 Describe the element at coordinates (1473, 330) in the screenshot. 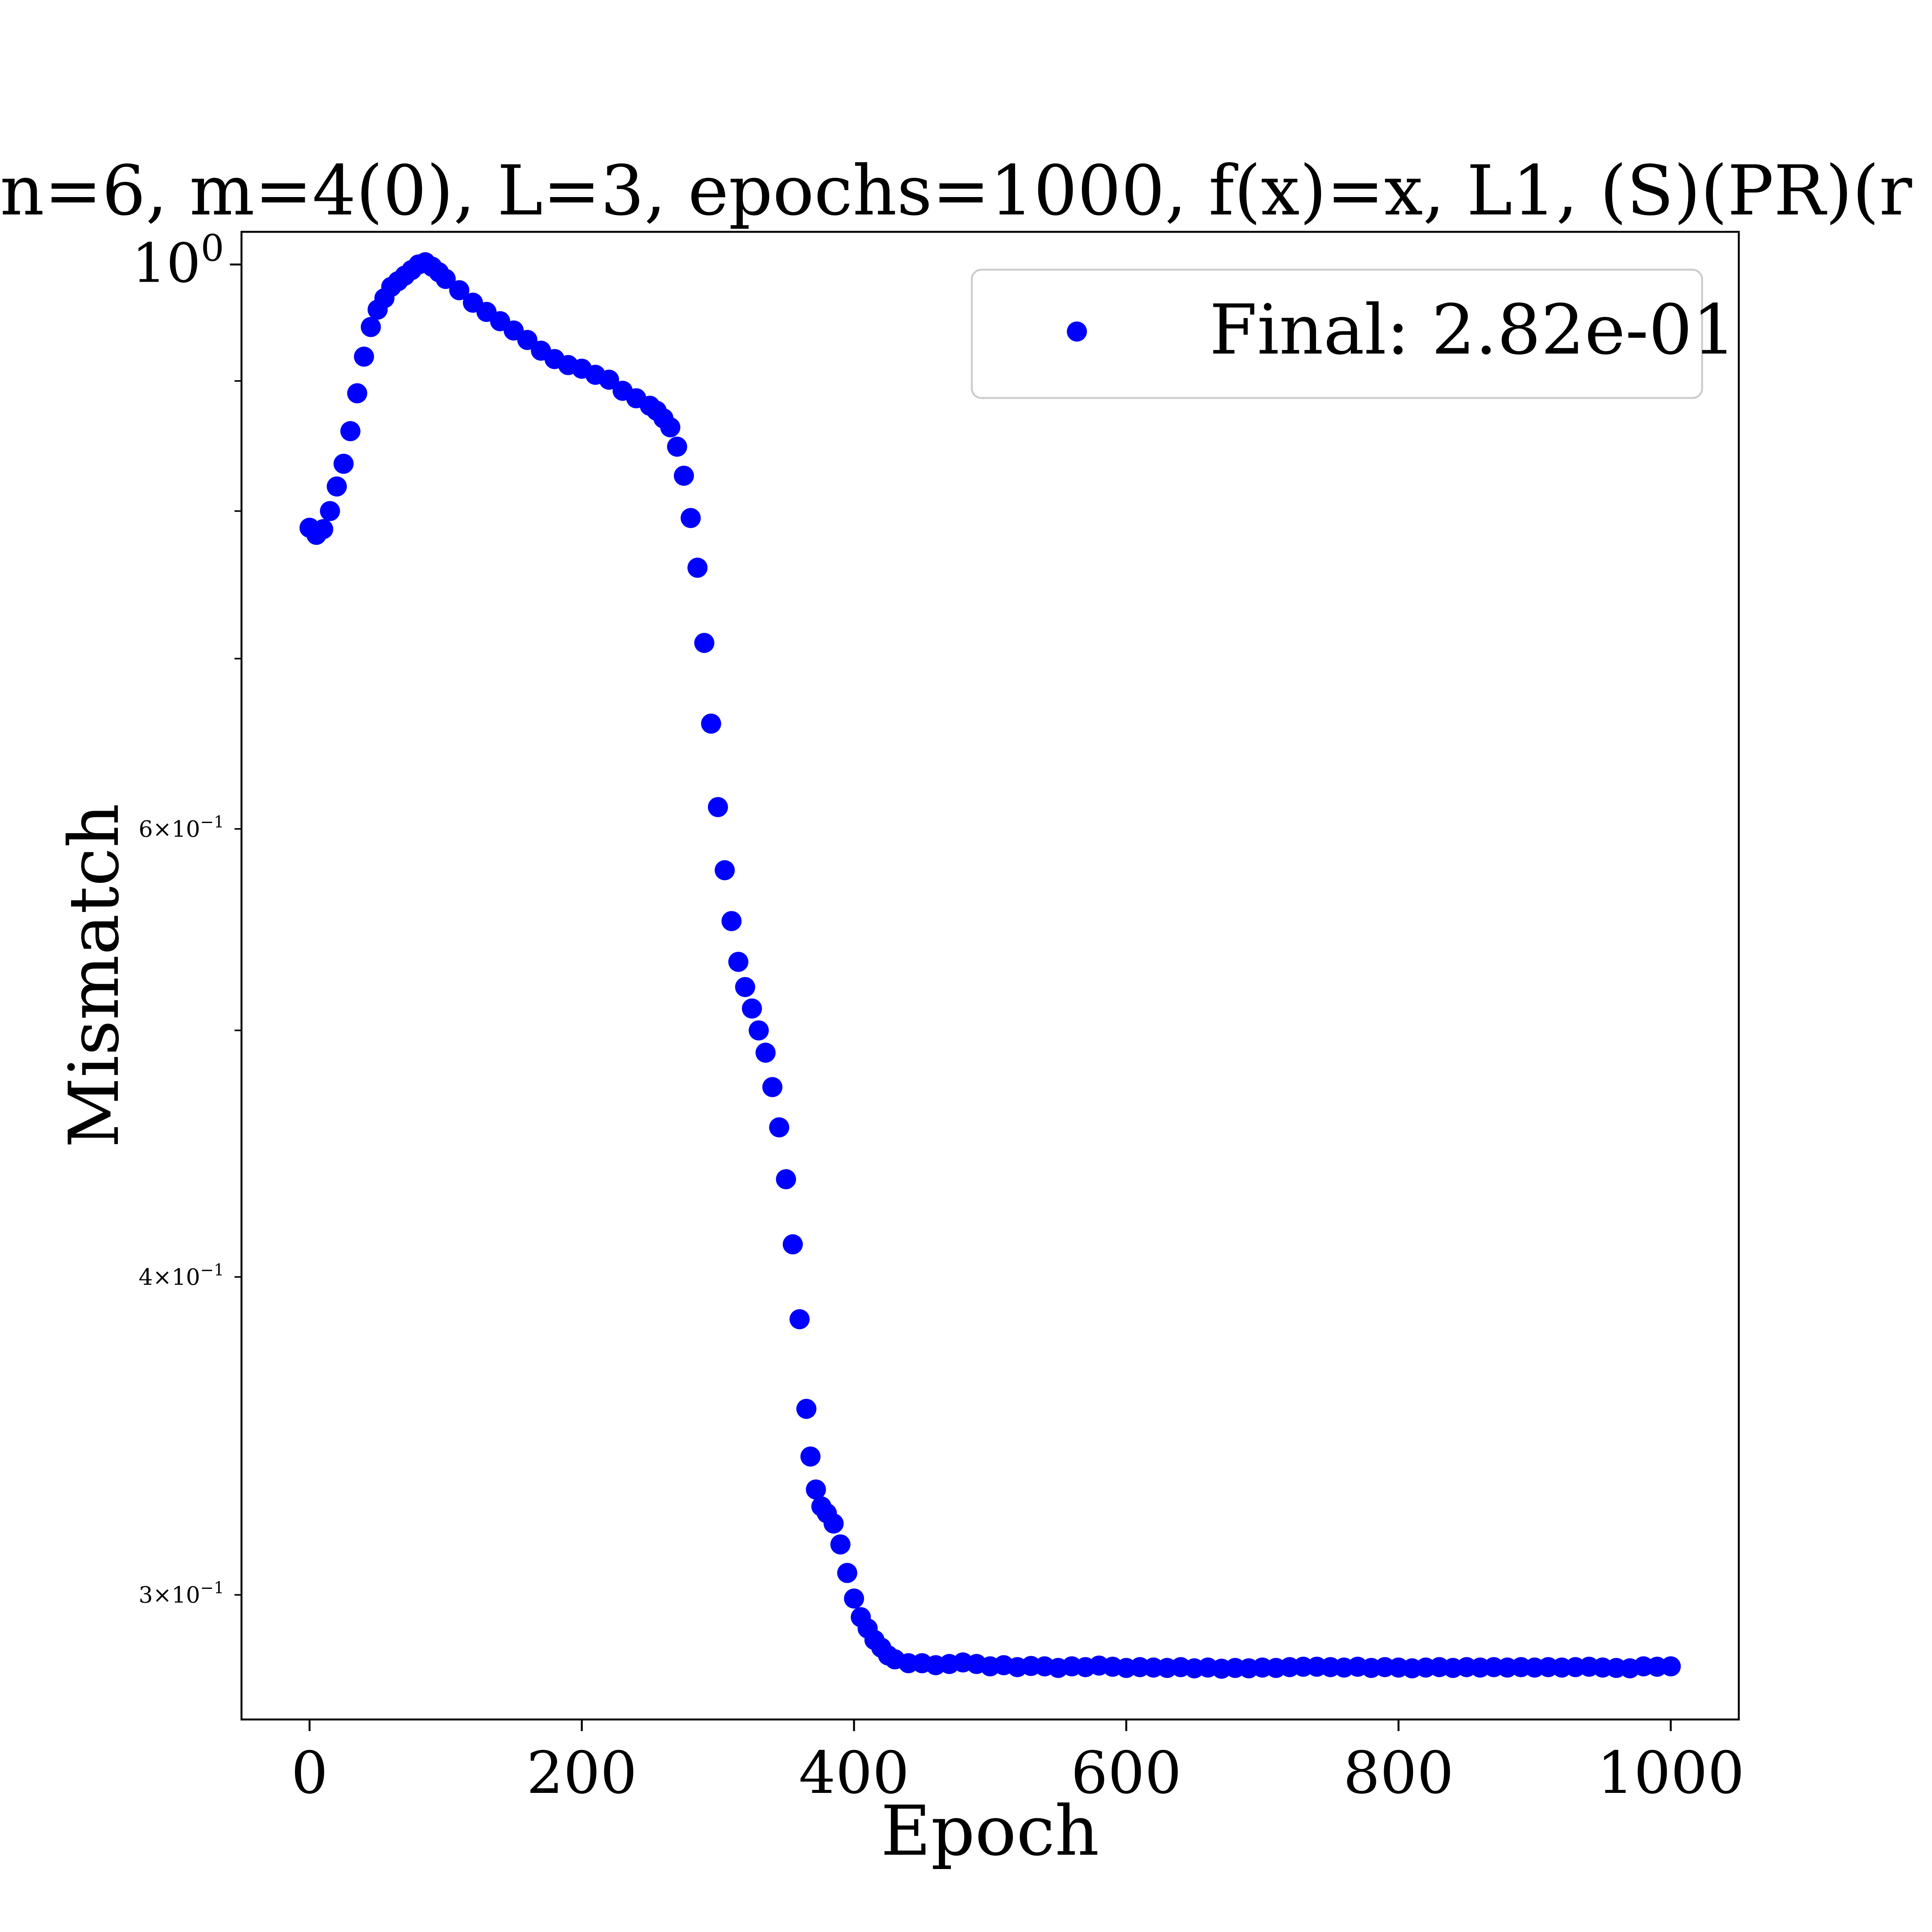

I see `legend-label: Final: 2.82e-01` at that location.